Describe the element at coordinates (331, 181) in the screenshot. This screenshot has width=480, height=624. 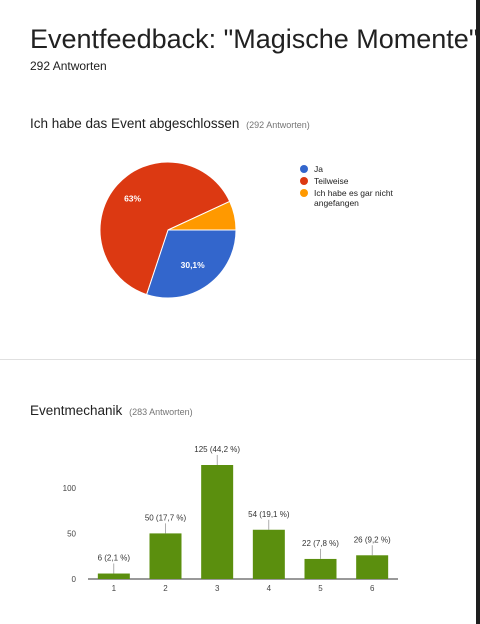
I see `legend-label: Teilweise` at that location.